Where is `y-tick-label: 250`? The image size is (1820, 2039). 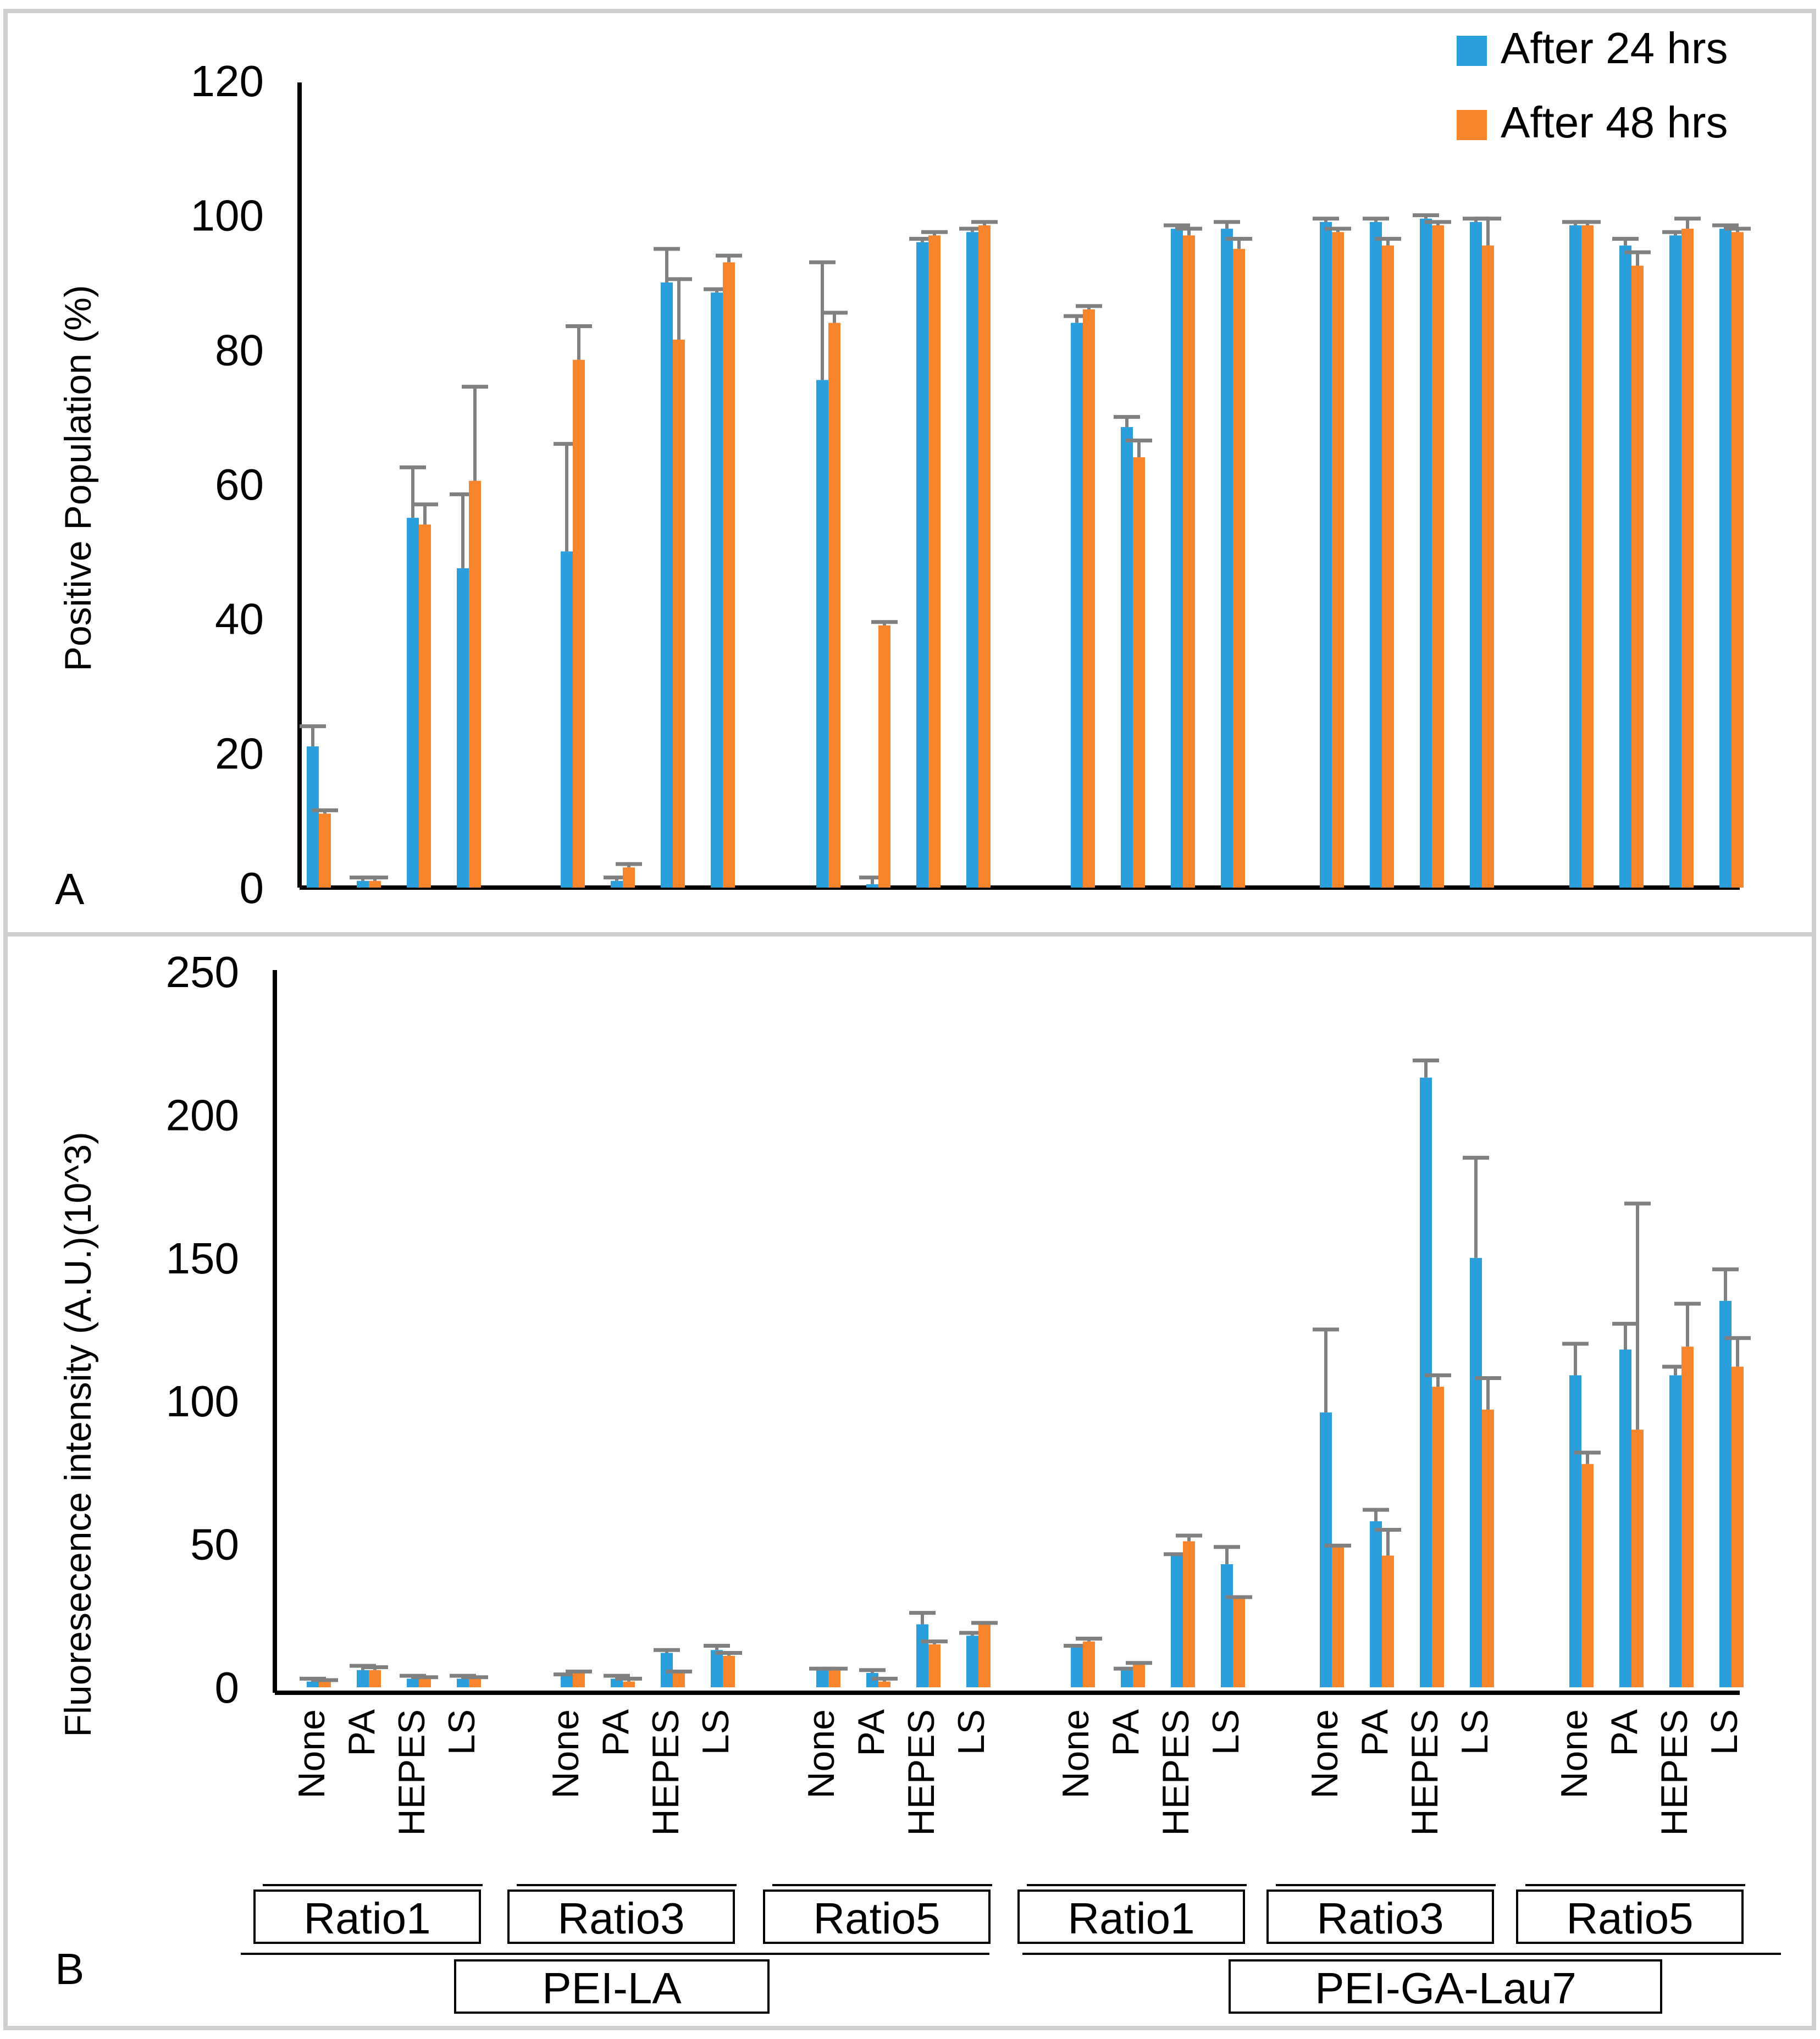
y-tick-label: 250 is located at coordinates (202, 972).